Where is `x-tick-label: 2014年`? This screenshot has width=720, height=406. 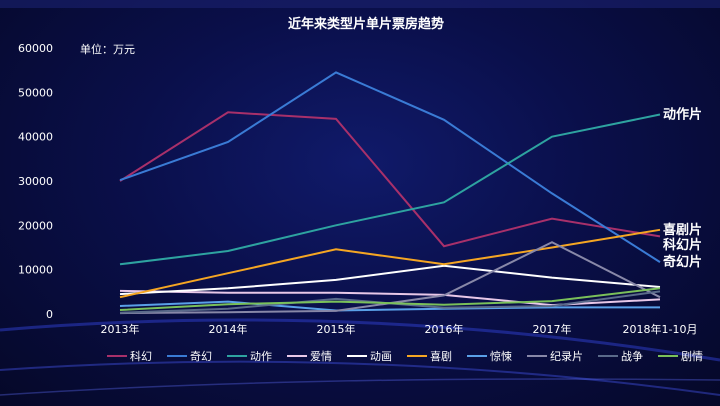 x-tick-label: 2014年 is located at coordinates (228, 329).